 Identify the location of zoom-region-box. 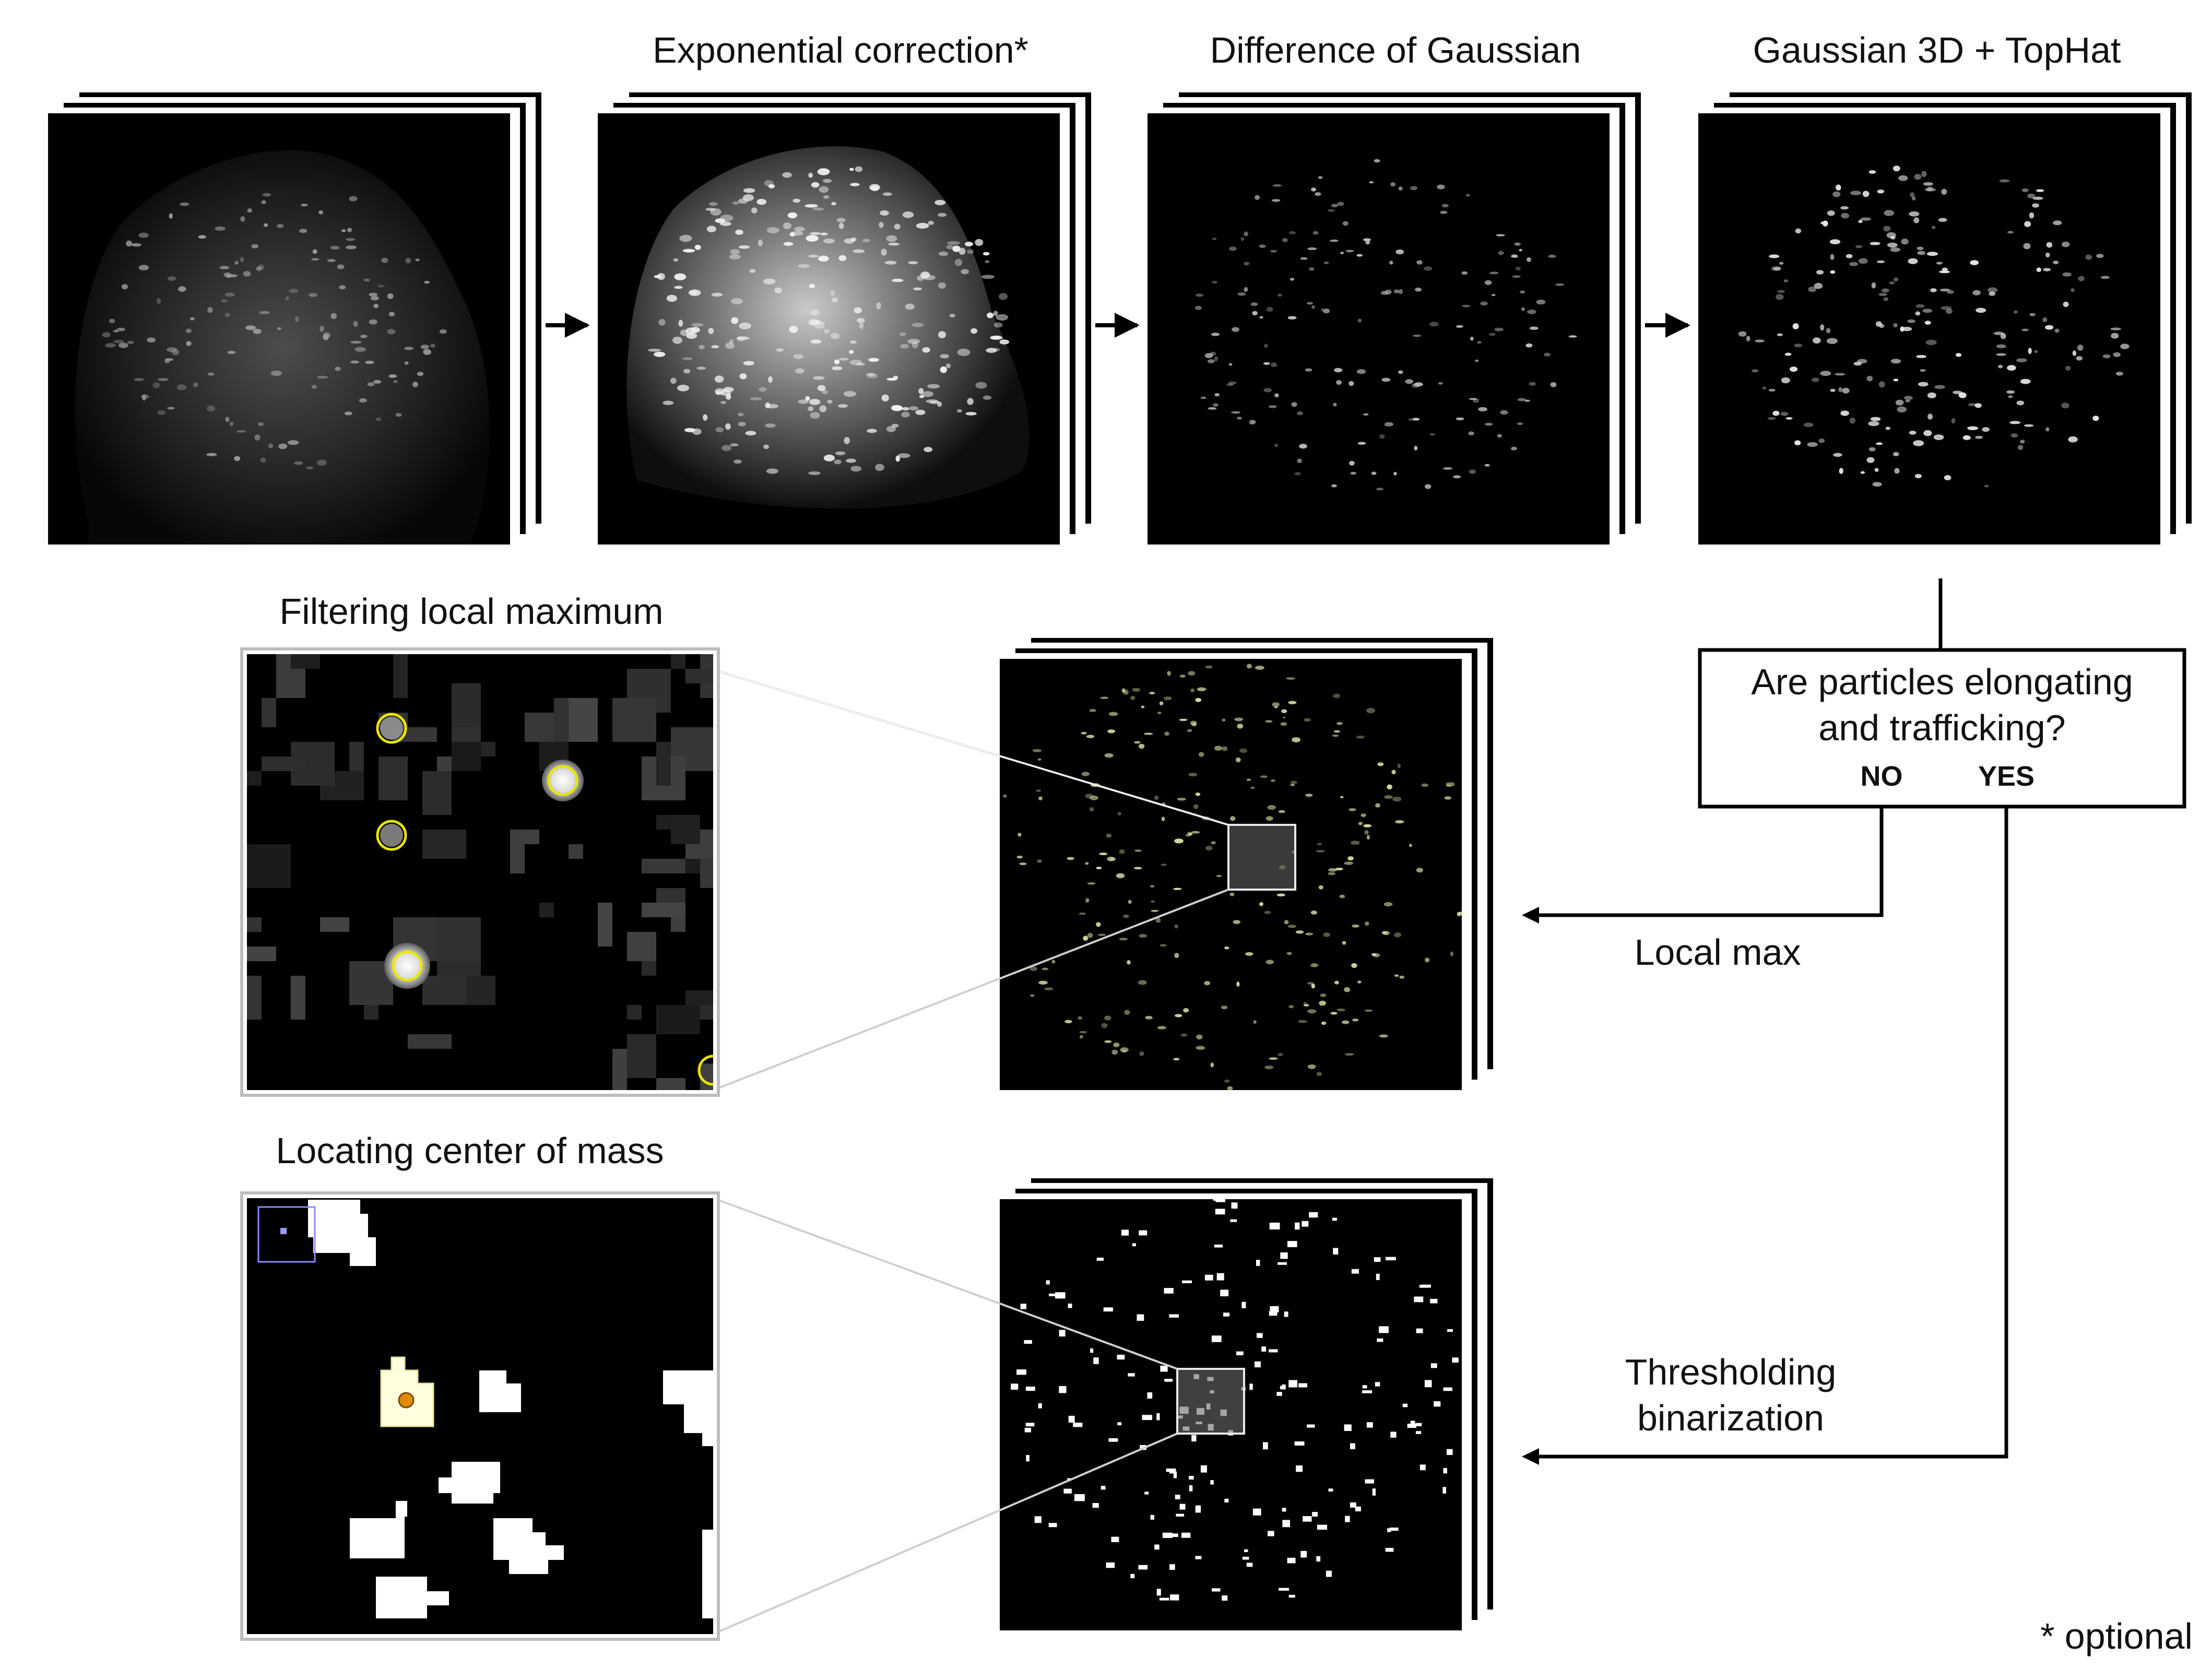
(1261, 858).